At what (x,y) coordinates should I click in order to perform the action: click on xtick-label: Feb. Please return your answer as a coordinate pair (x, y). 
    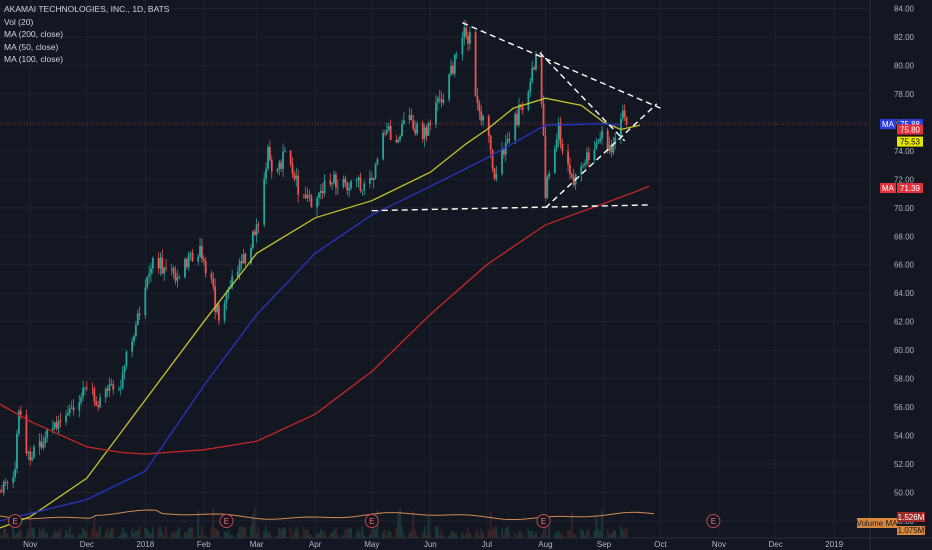
    Looking at the image, I should click on (204, 544).